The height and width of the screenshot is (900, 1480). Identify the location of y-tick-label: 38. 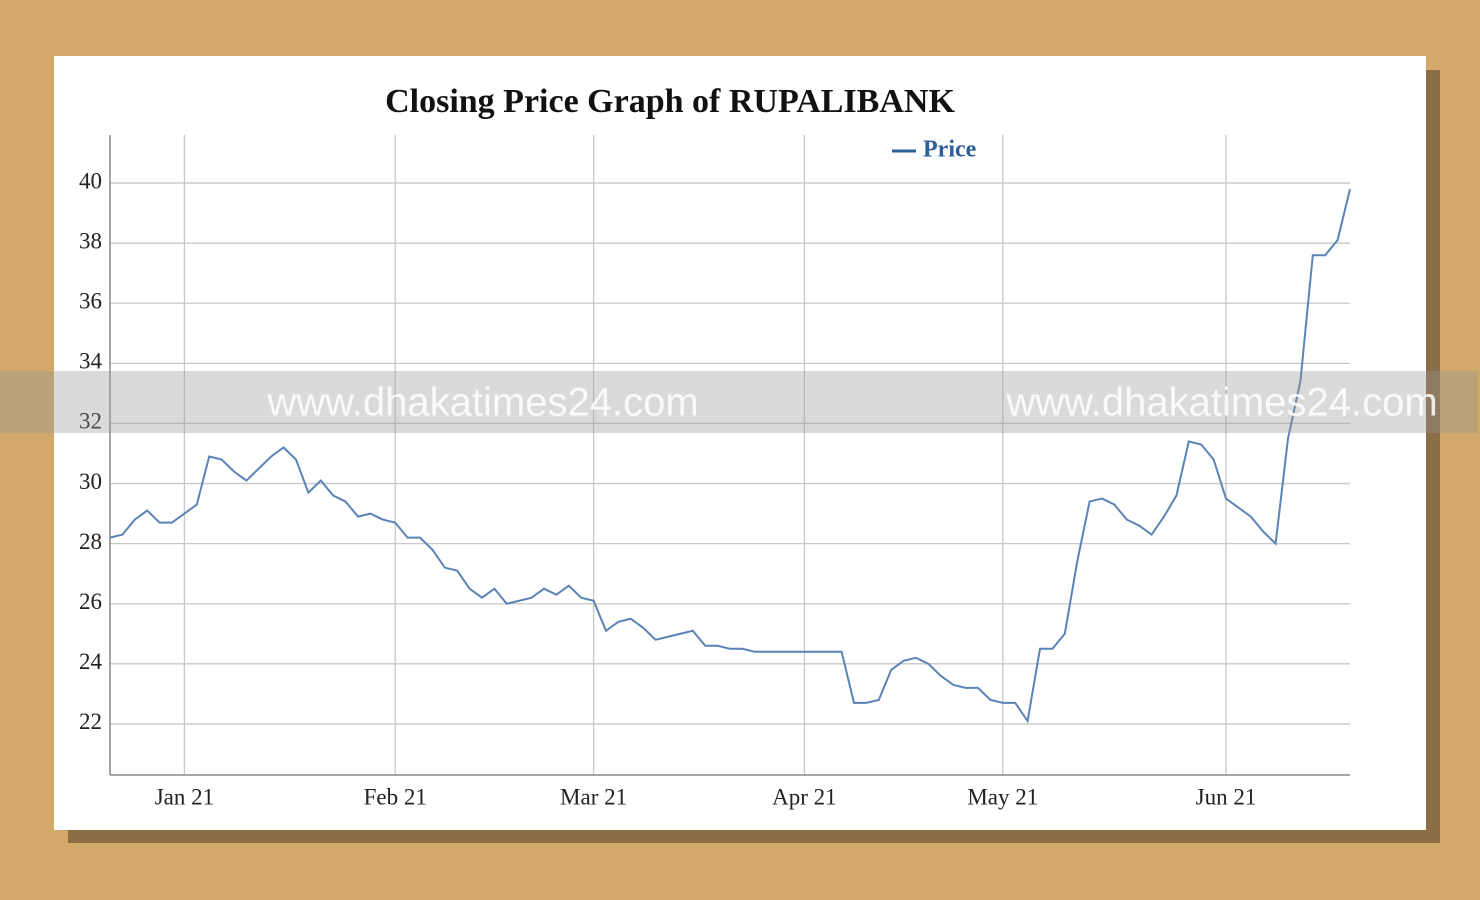
(90, 240).